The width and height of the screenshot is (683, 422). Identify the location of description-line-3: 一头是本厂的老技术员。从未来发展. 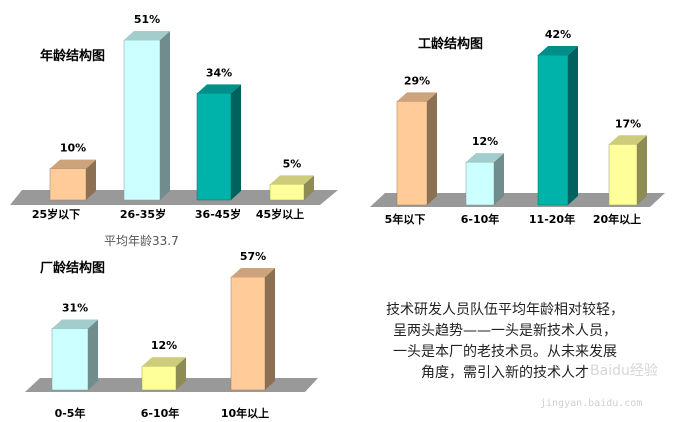
(505, 352).